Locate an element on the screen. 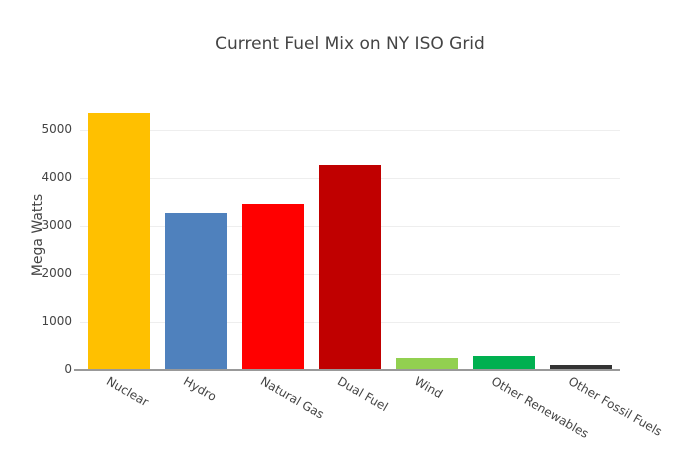 The width and height of the screenshot is (700, 450). bar-other-fossil-fuels is located at coordinates (581, 367).